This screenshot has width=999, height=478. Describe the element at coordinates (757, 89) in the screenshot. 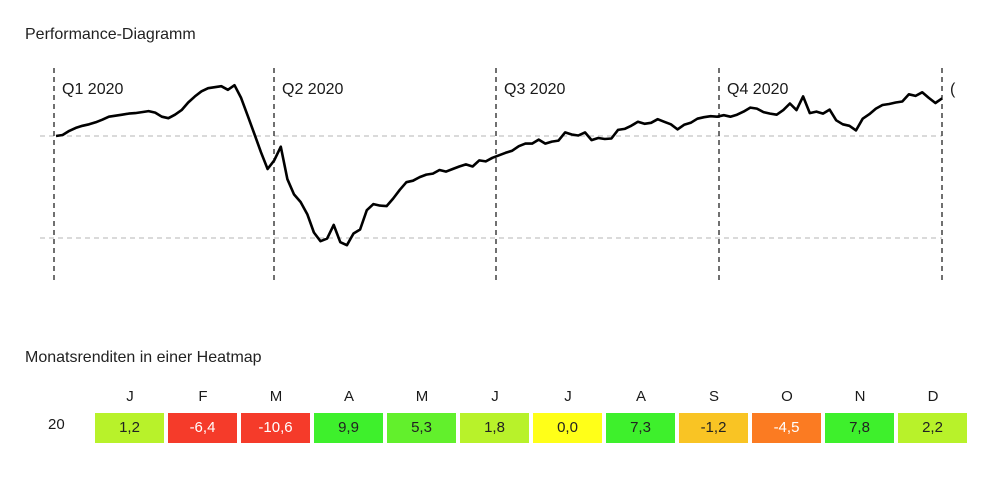

I see `quarter-label-4: Q4 2020` at that location.